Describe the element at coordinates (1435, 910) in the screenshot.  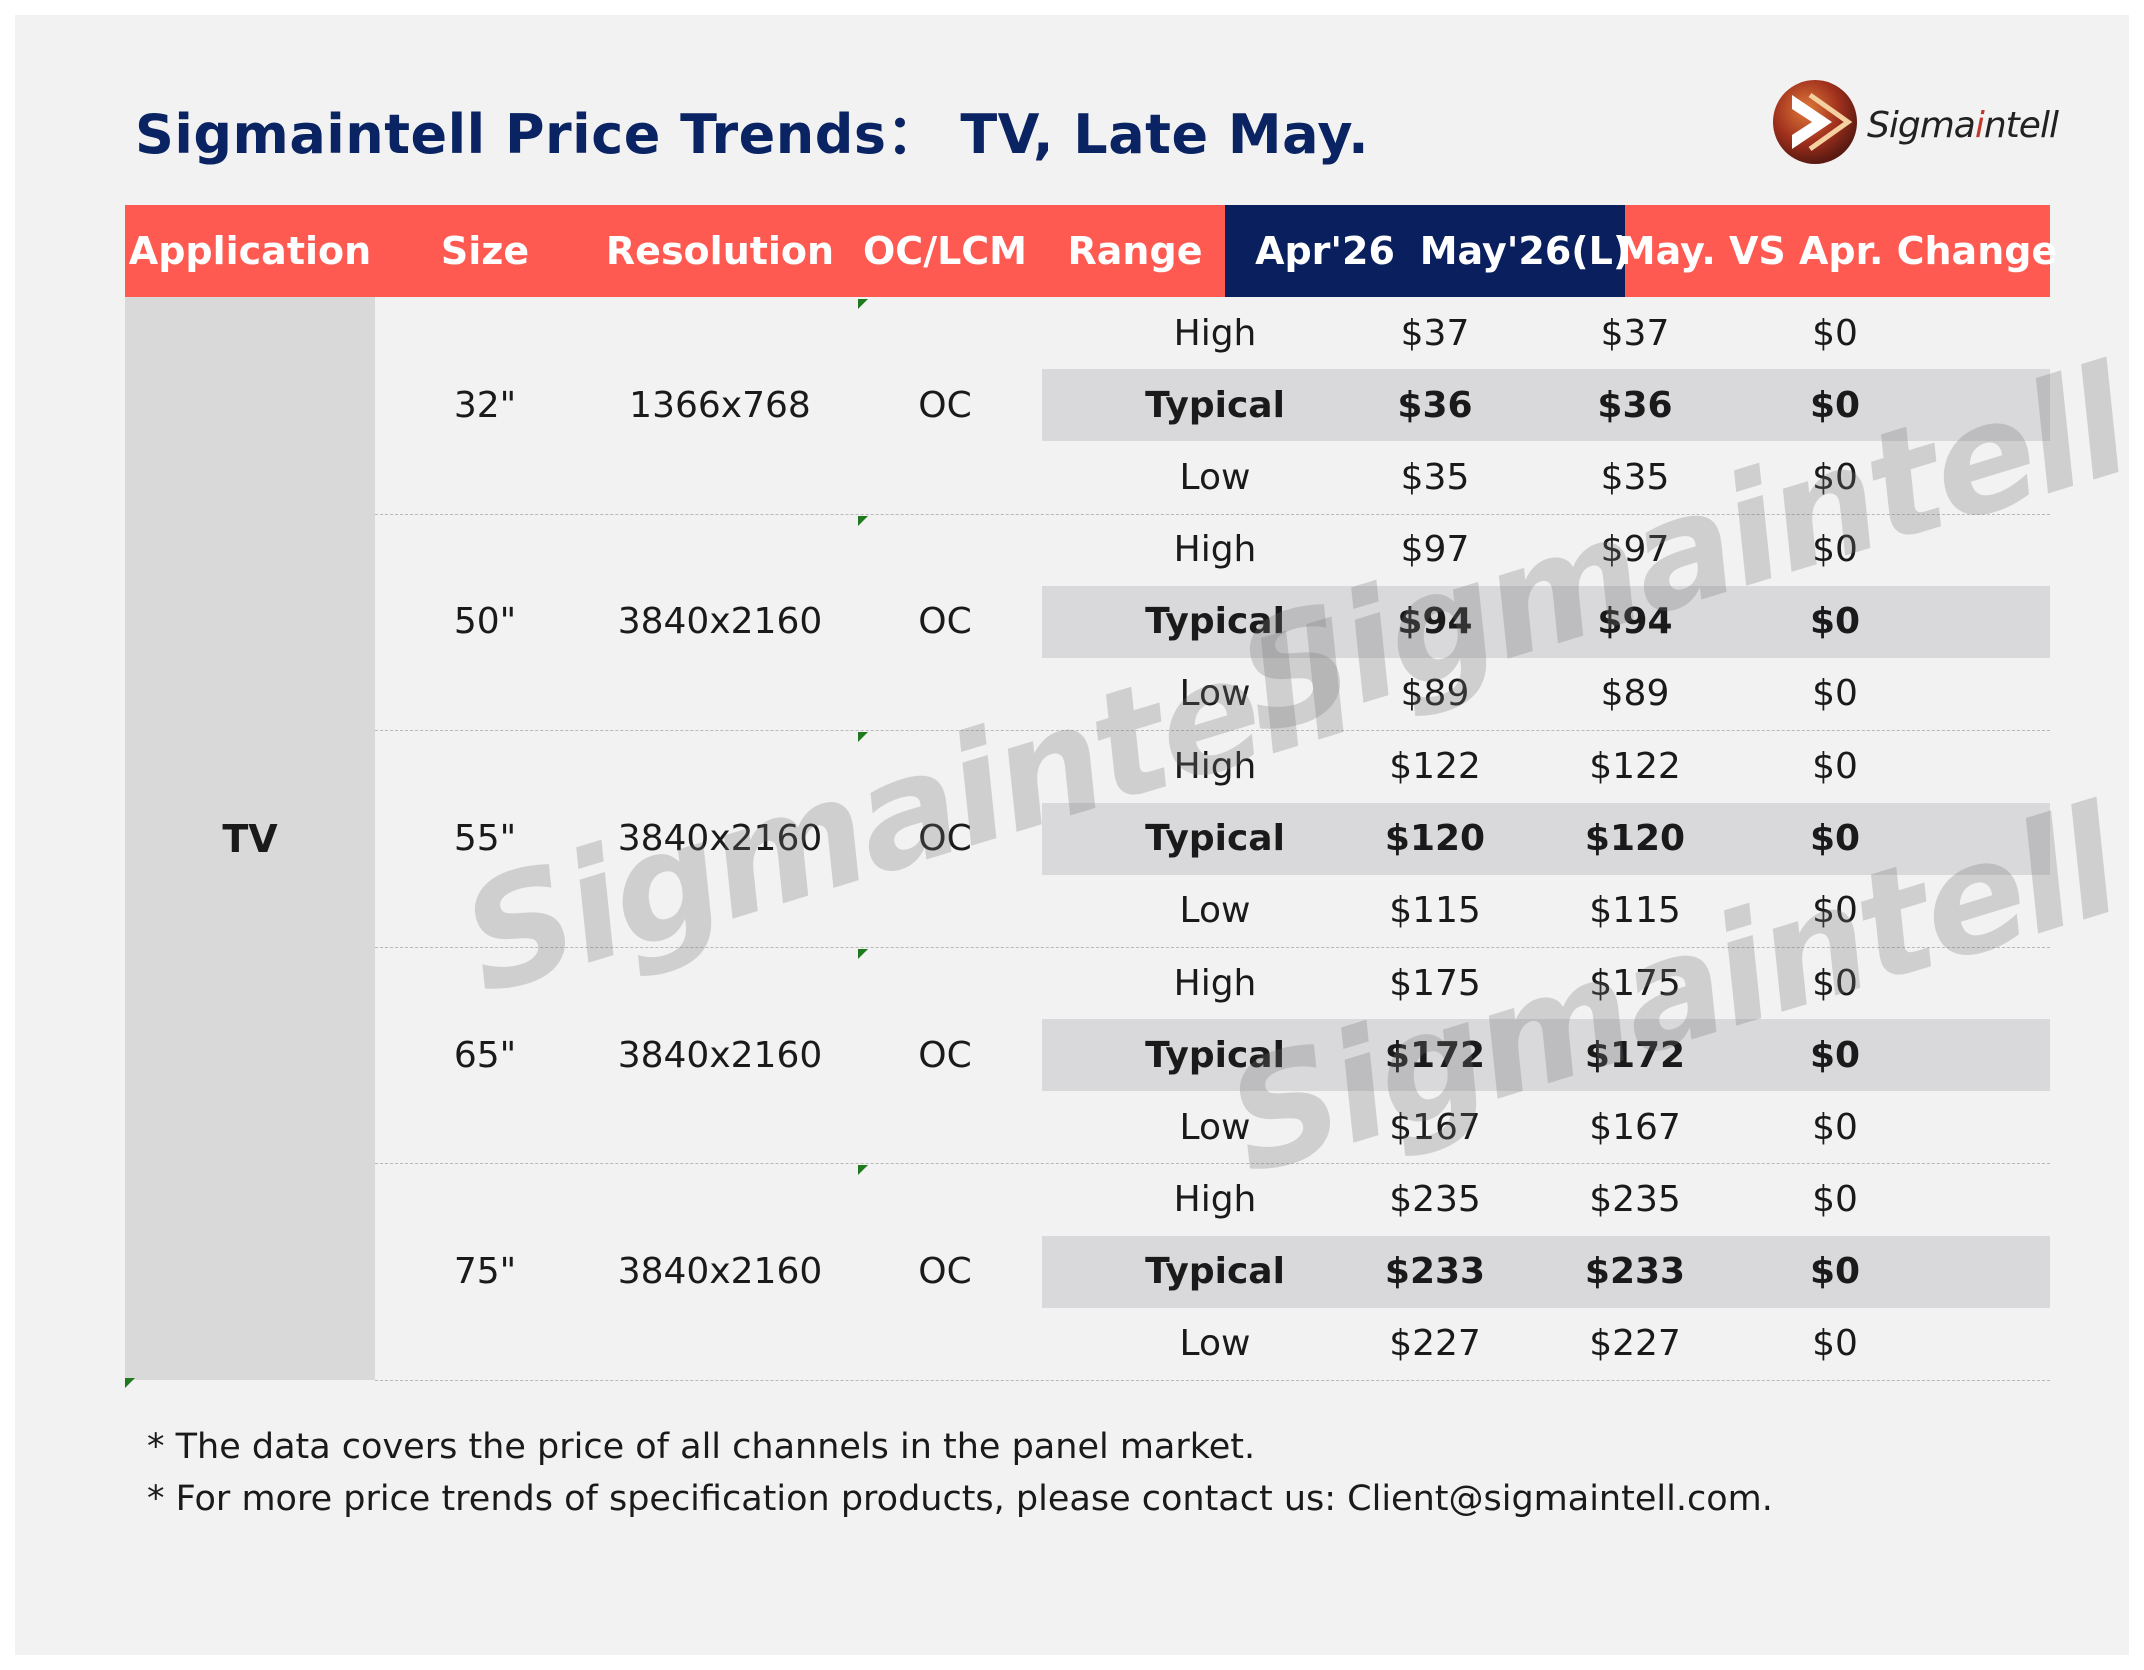
I see `apr26-price-cell: $115` at that location.